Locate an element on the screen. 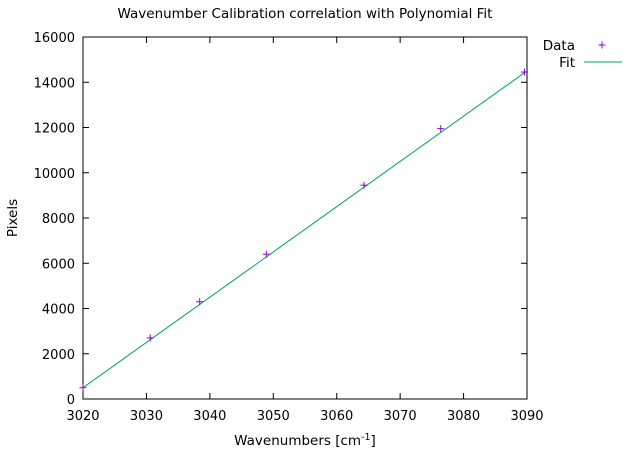  y-tick-label: 10000 is located at coordinates (54, 174).